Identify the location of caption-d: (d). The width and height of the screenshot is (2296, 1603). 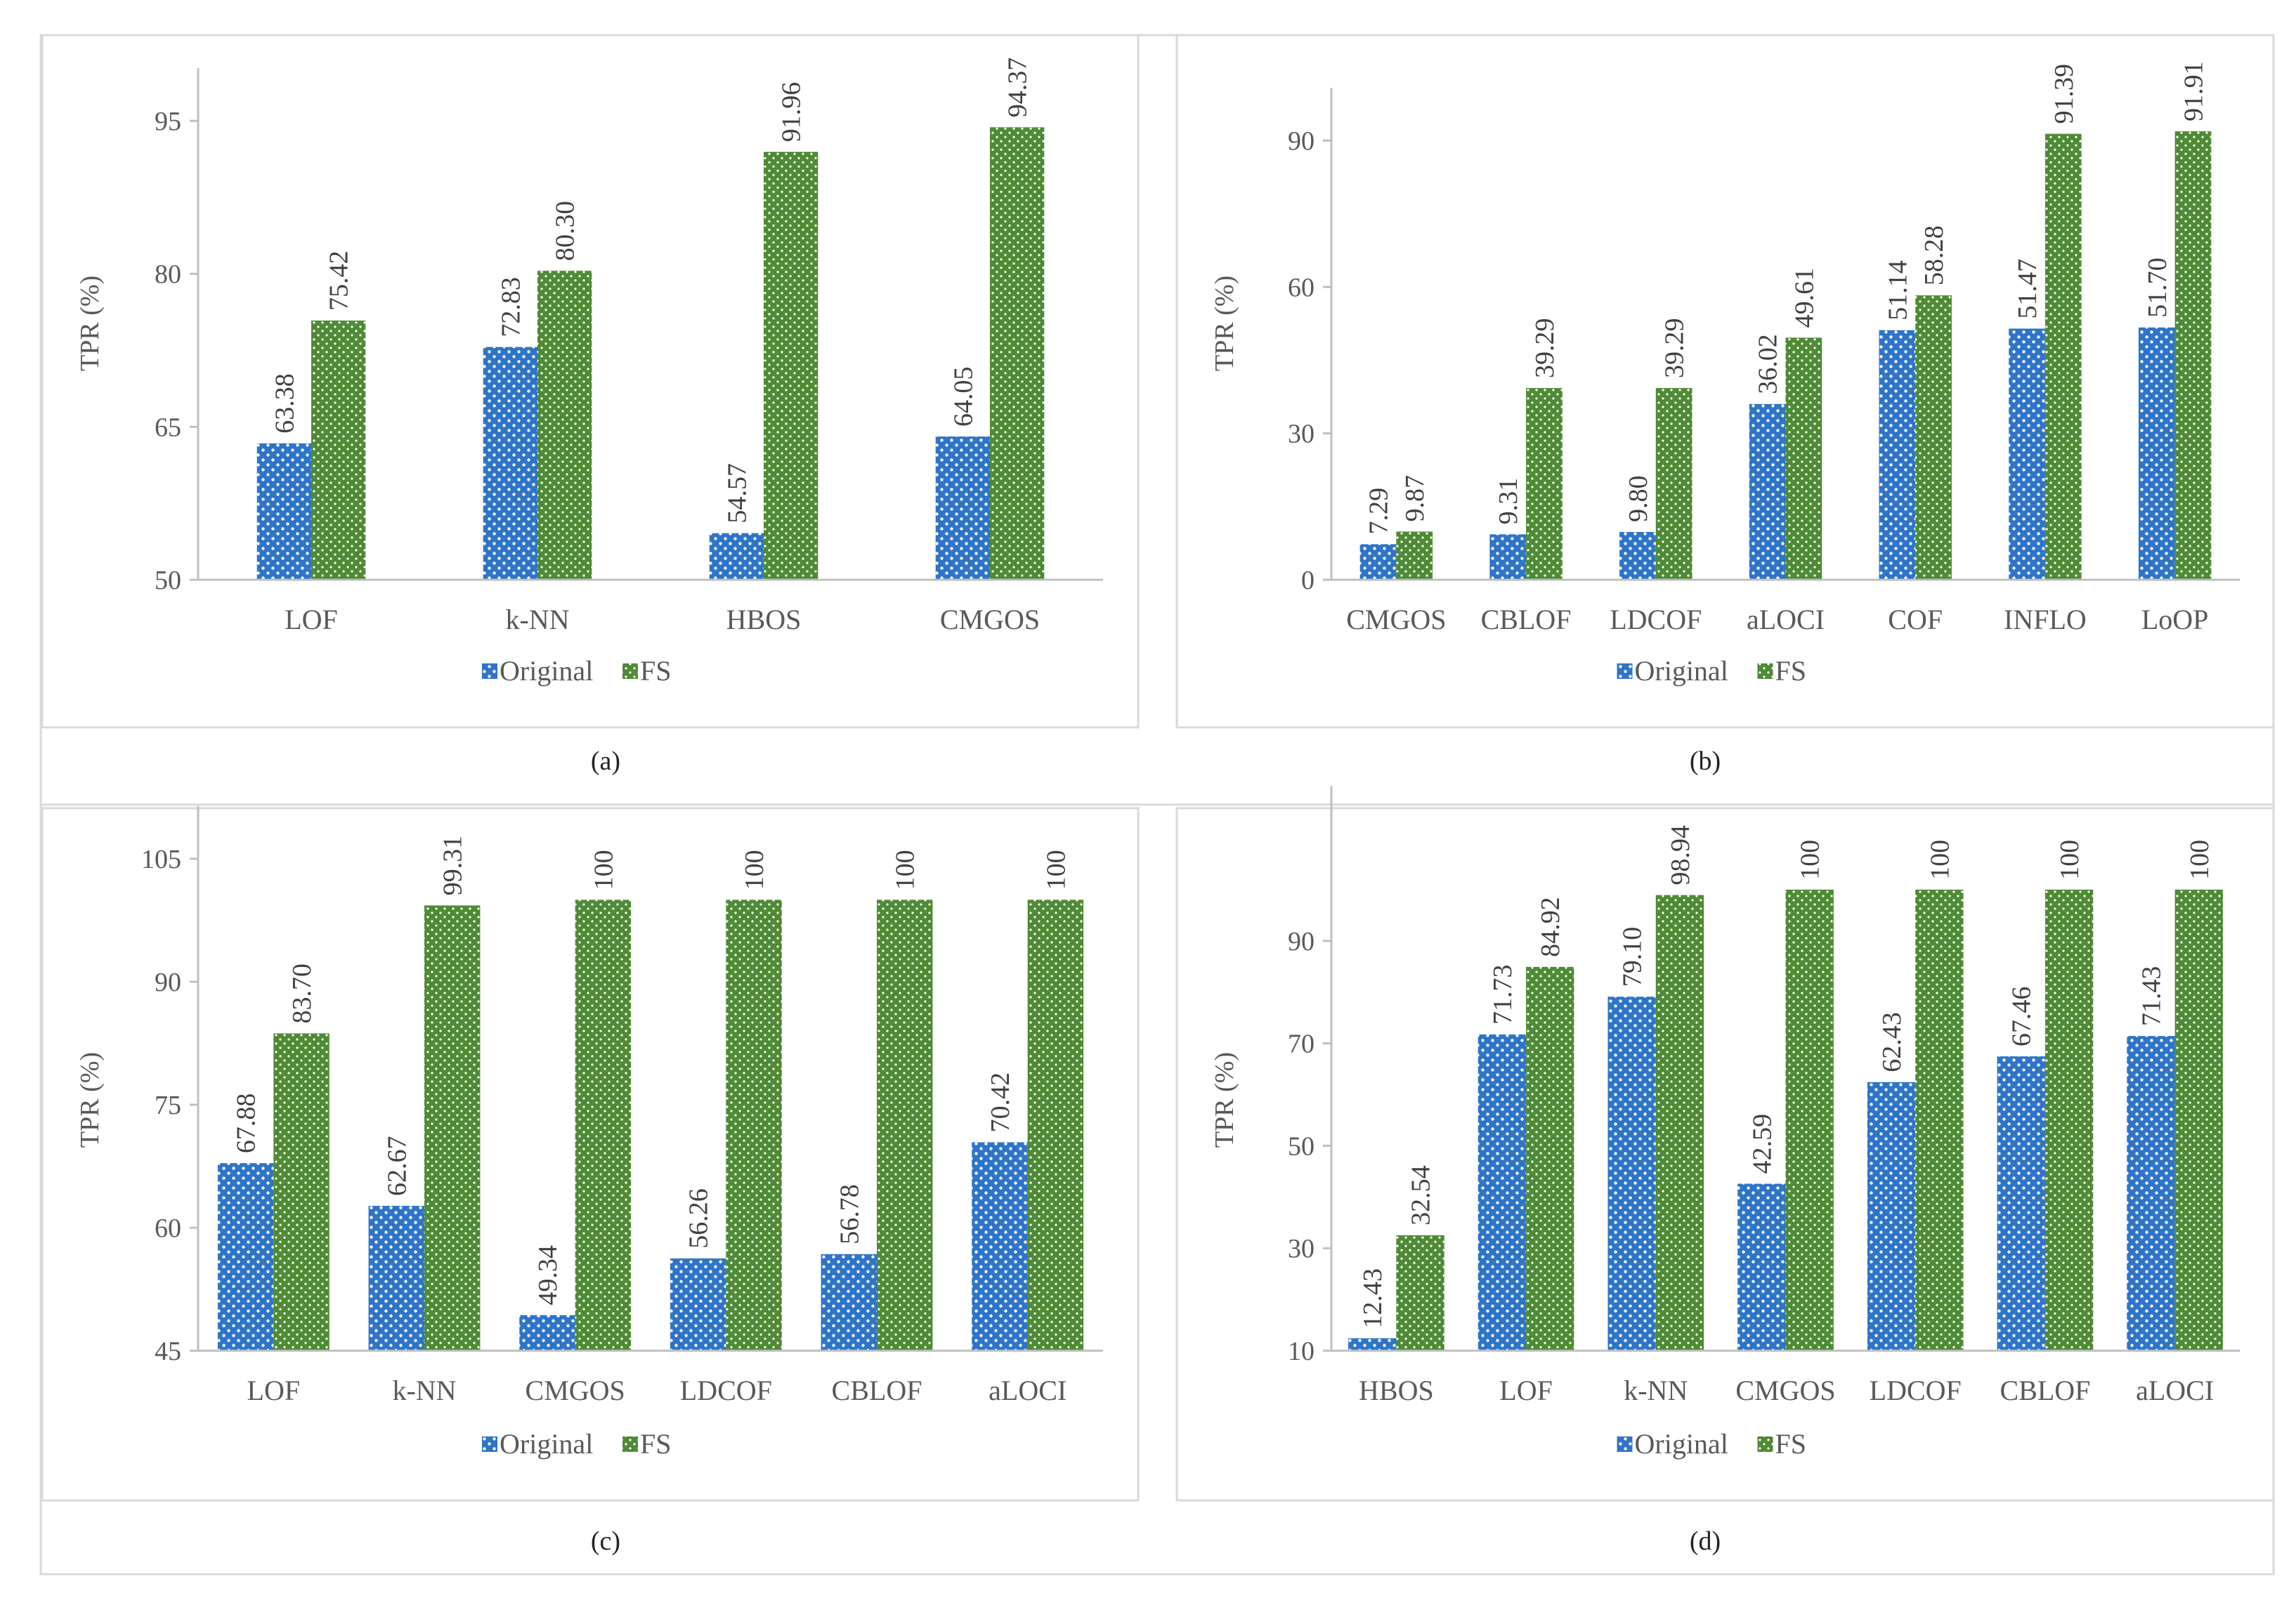
(1706, 1541).